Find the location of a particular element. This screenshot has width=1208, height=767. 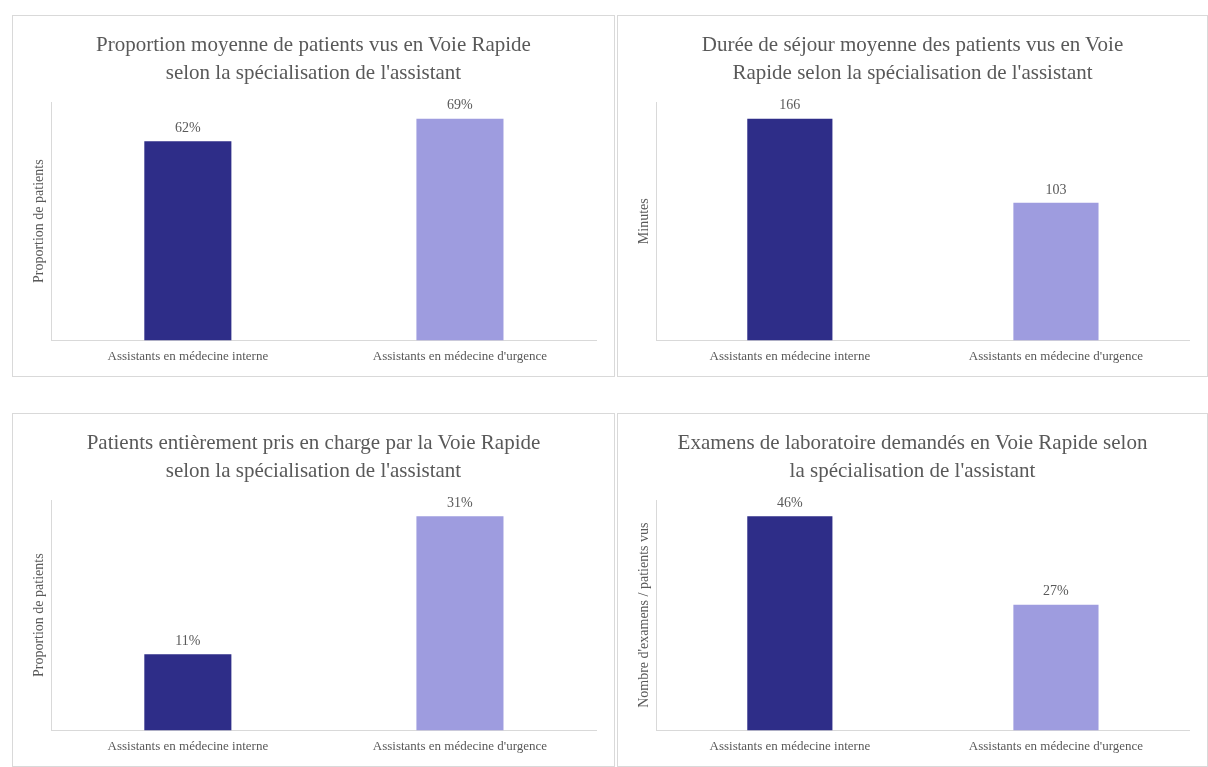

data-label: 166 is located at coordinates (790, 105).